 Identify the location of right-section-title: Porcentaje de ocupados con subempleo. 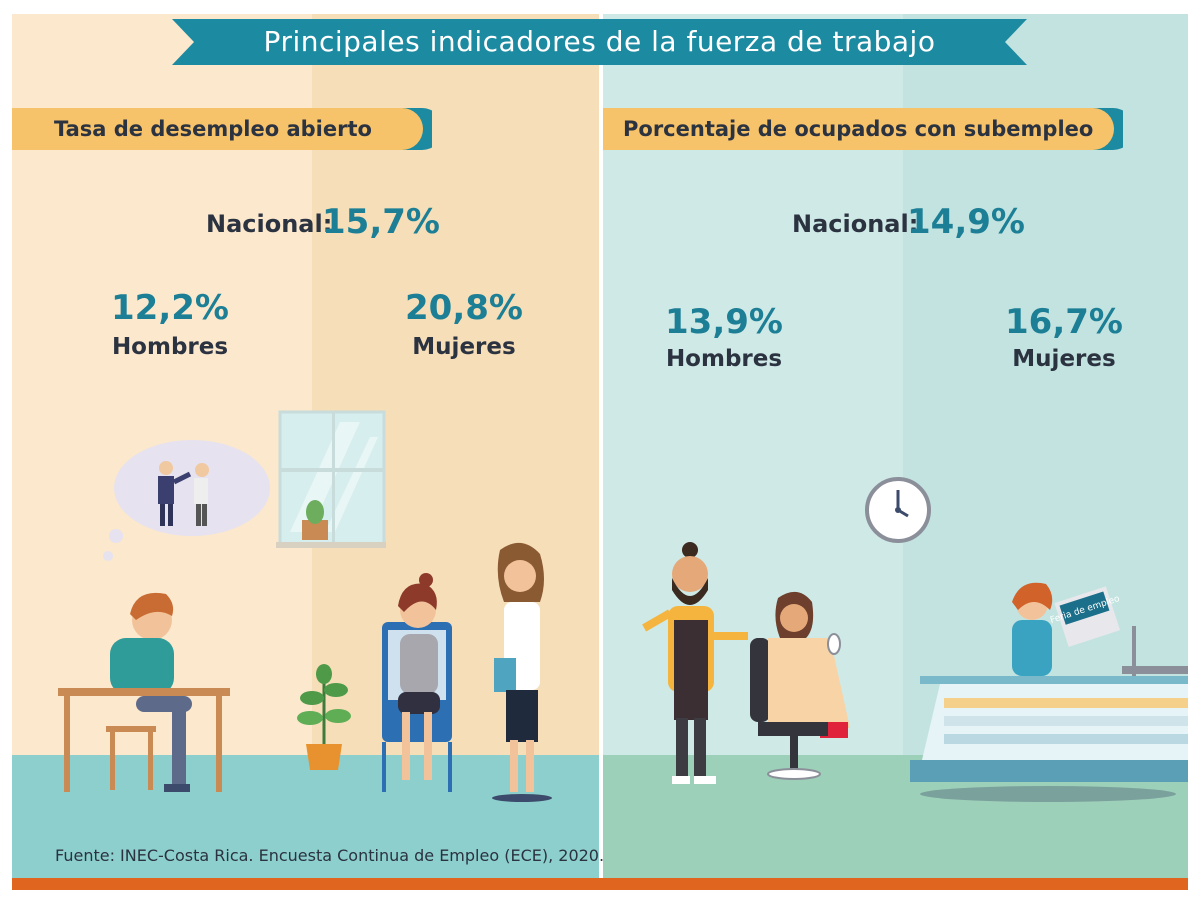
(858, 129).